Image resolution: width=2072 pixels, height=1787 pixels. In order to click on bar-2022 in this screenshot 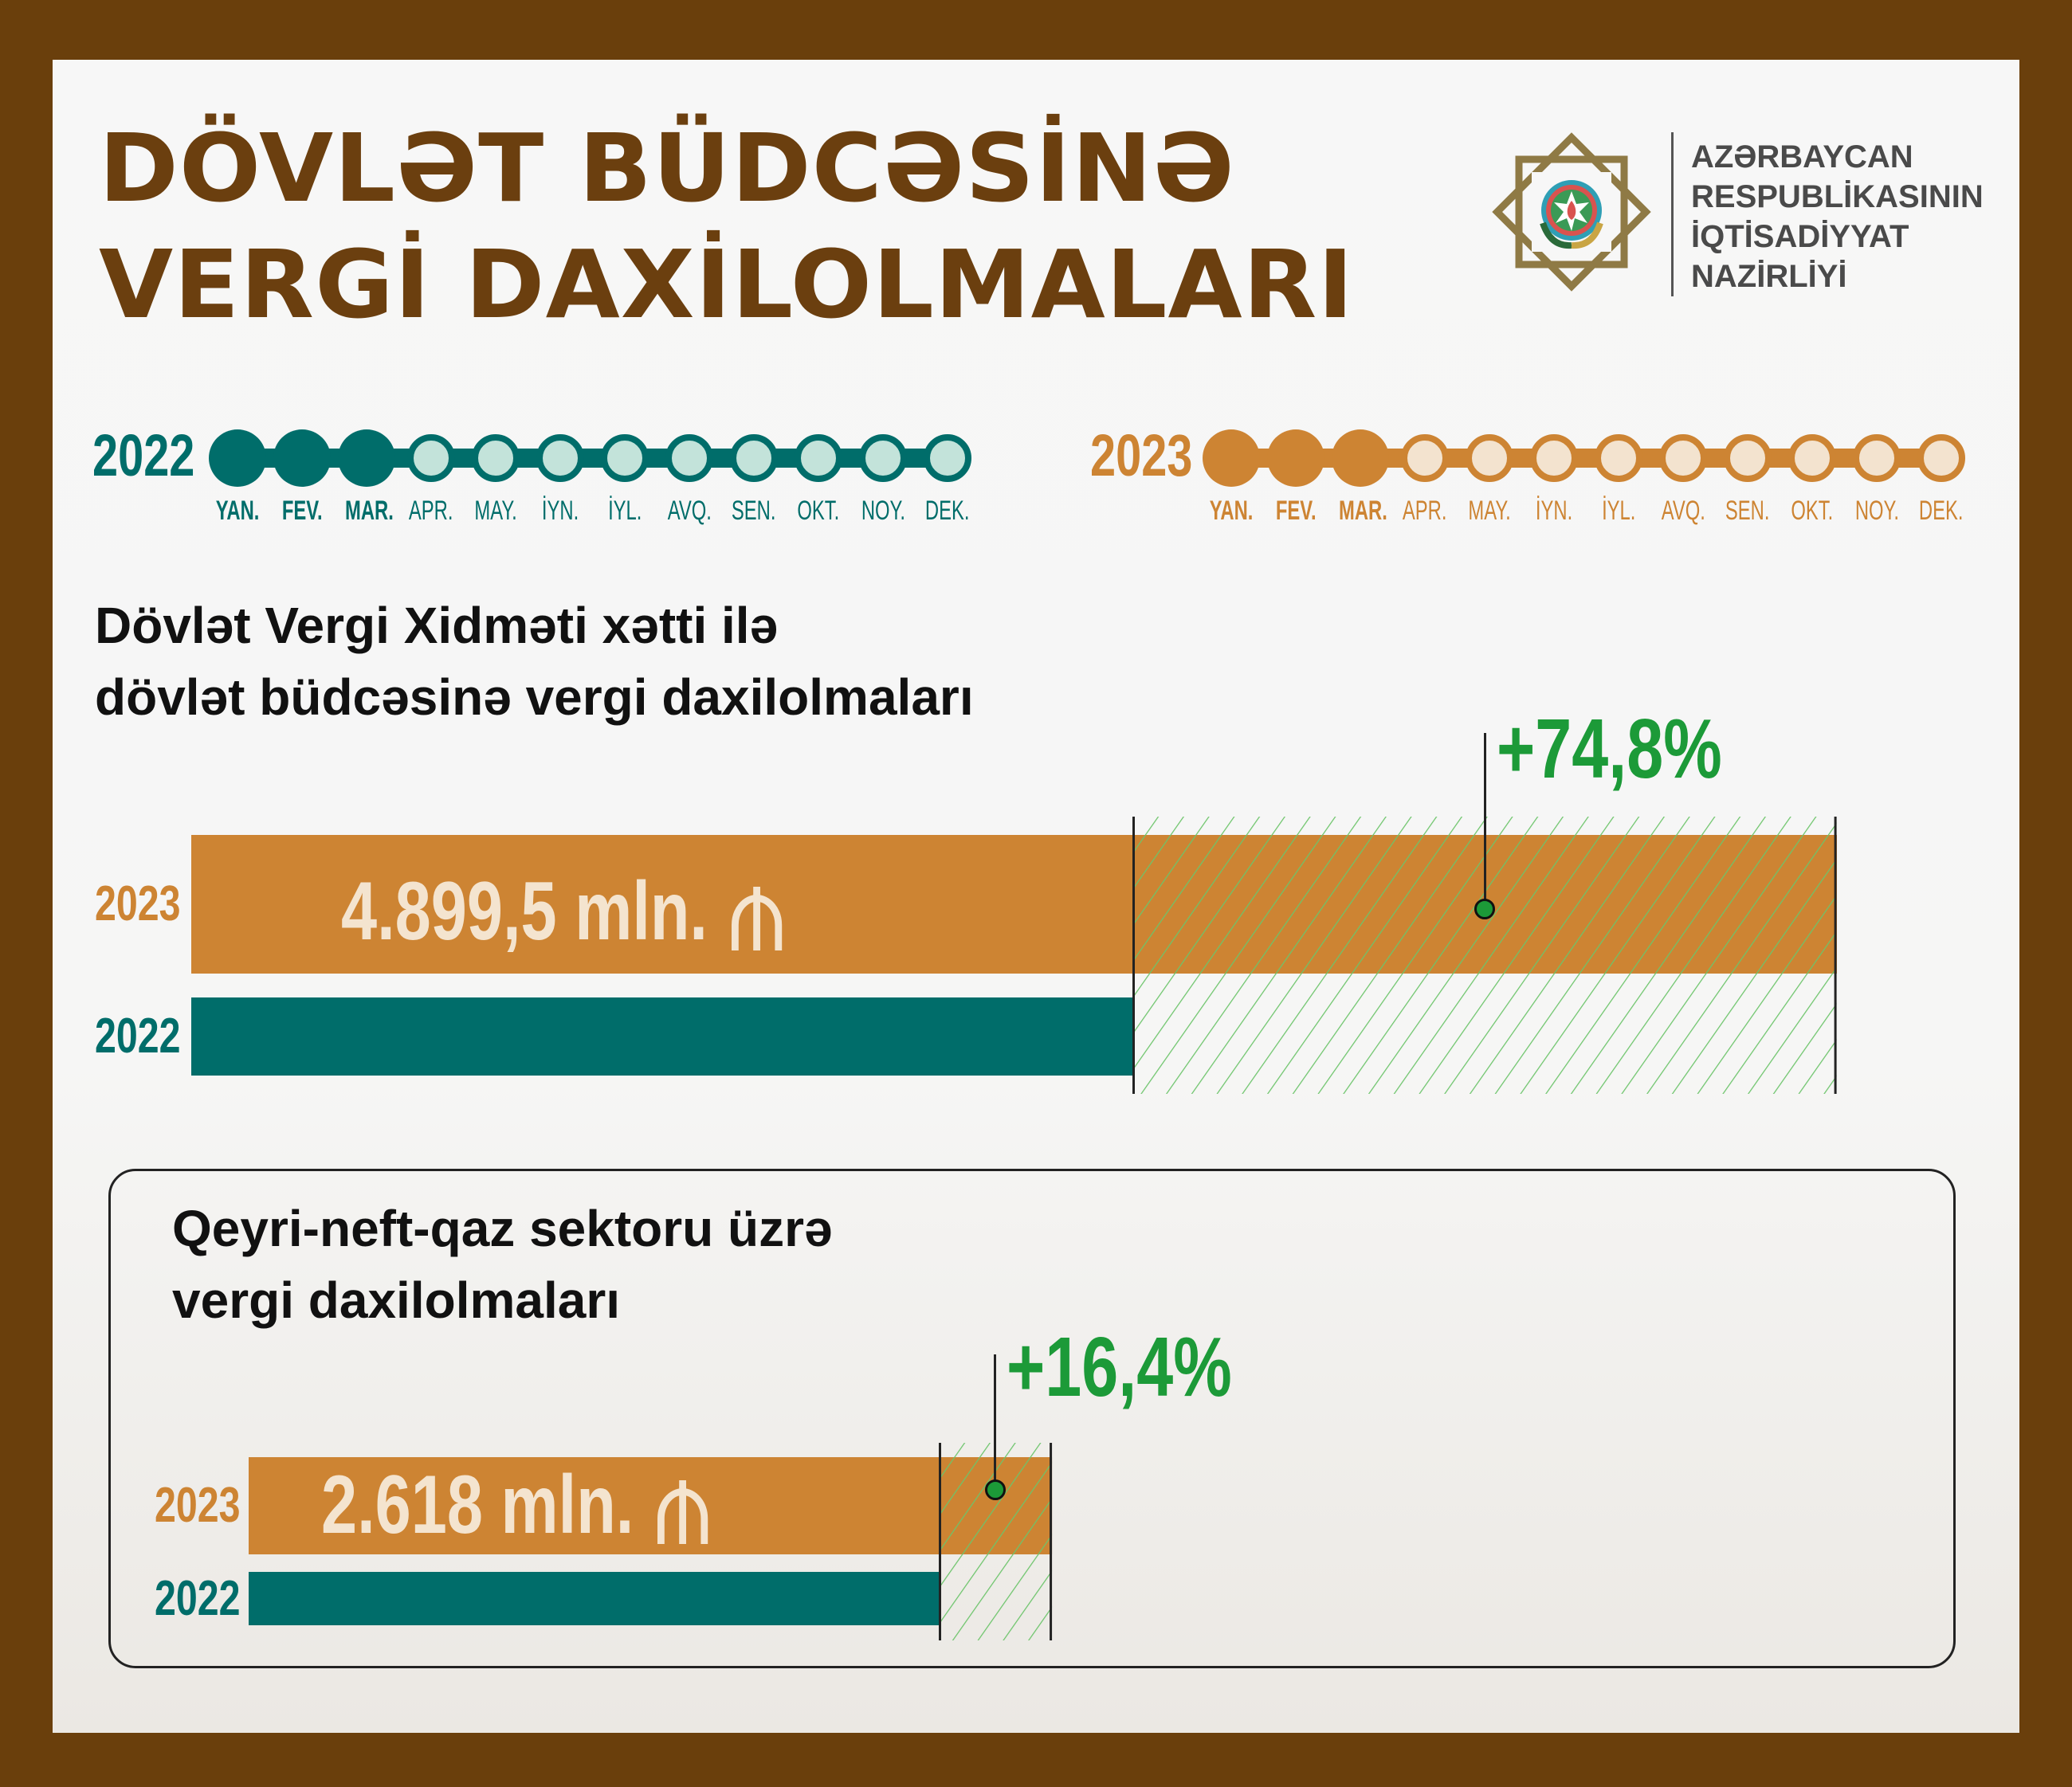, I will do `click(594, 1598)`.